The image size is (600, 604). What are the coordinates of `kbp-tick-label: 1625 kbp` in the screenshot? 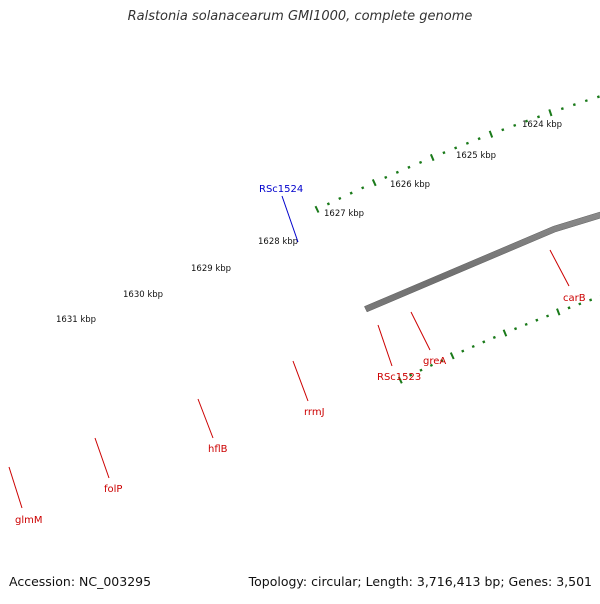 It's located at (476, 156).